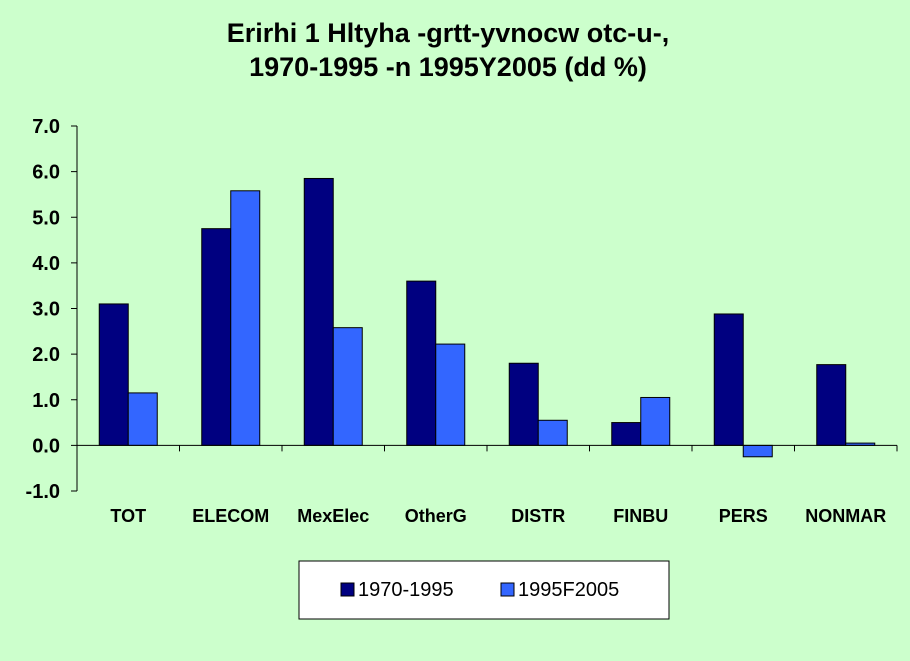 The image size is (910, 661). Describe the element at coordinates (757, 451) in the screenshot. I see `bar-1995f2005-pers` at that location.